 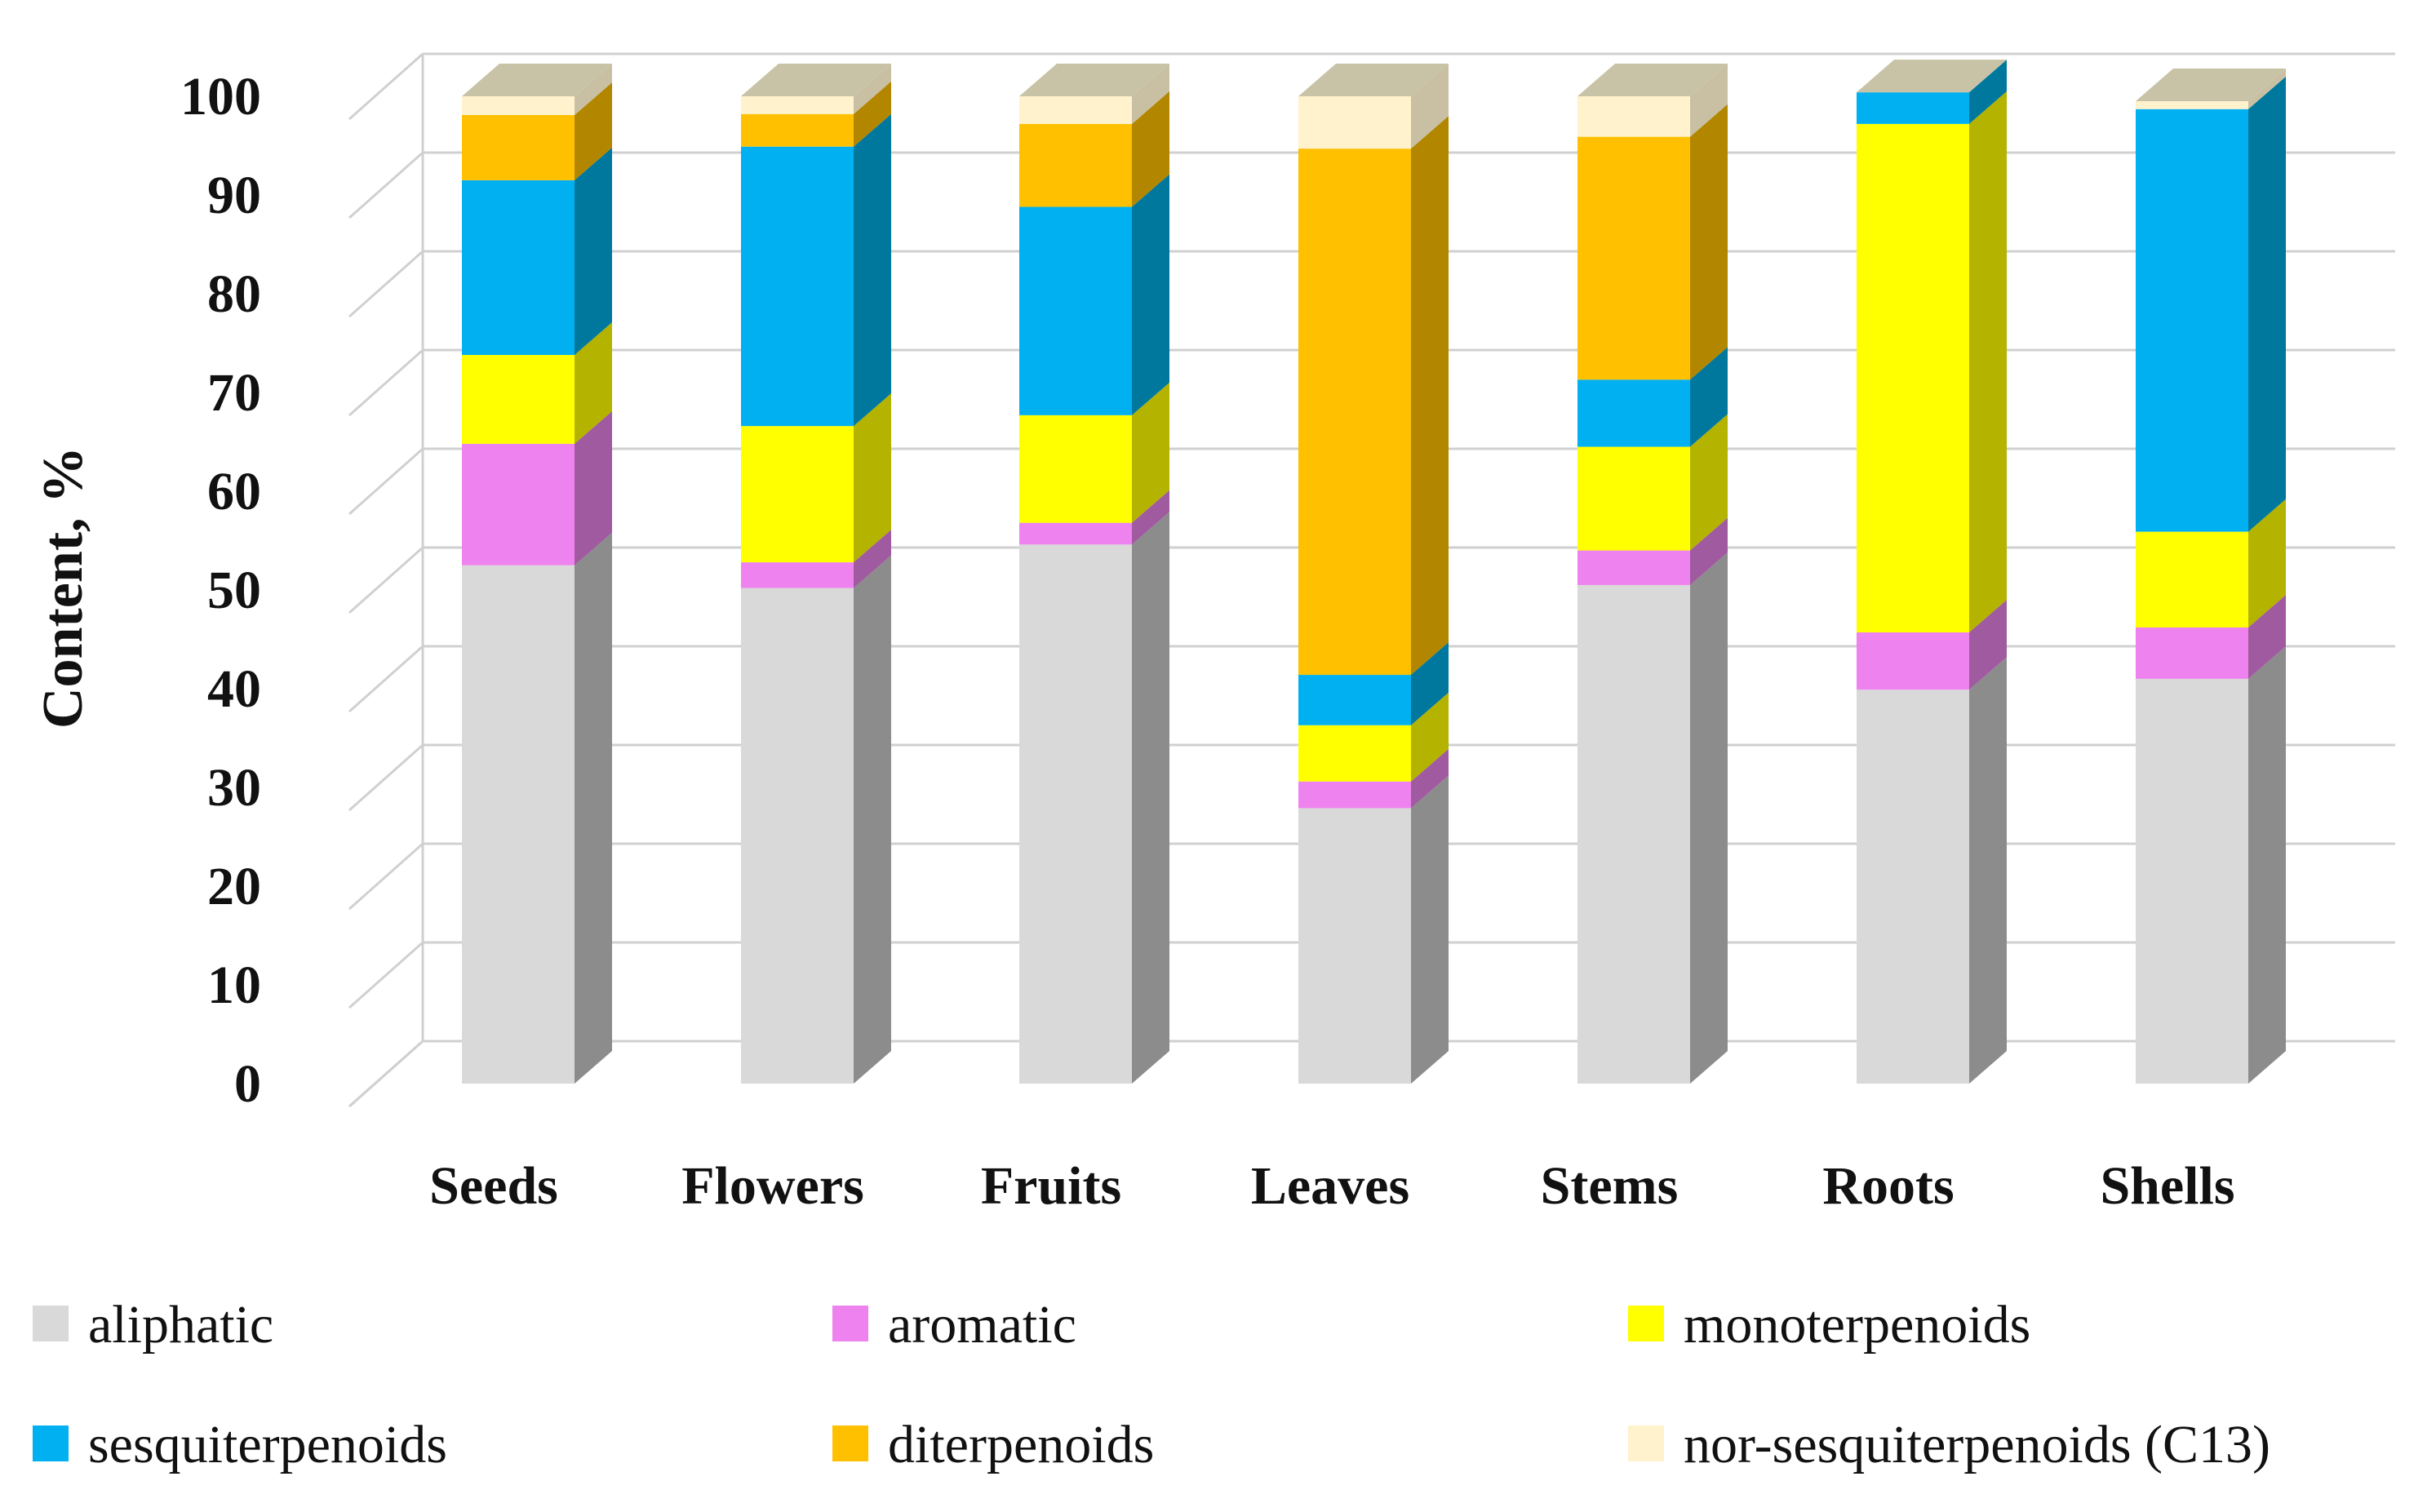 What do you see at coordinates (797, 494) in the screenshot?
I see `bar-flowers-monoterpenoids` at bounding box center [797, 494].